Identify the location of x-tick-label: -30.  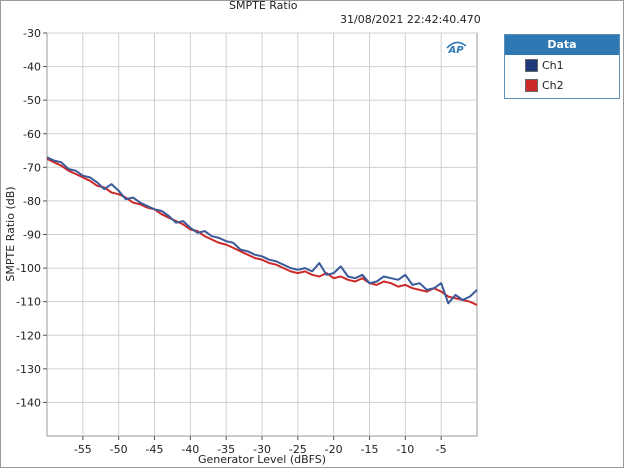
(262, 449).